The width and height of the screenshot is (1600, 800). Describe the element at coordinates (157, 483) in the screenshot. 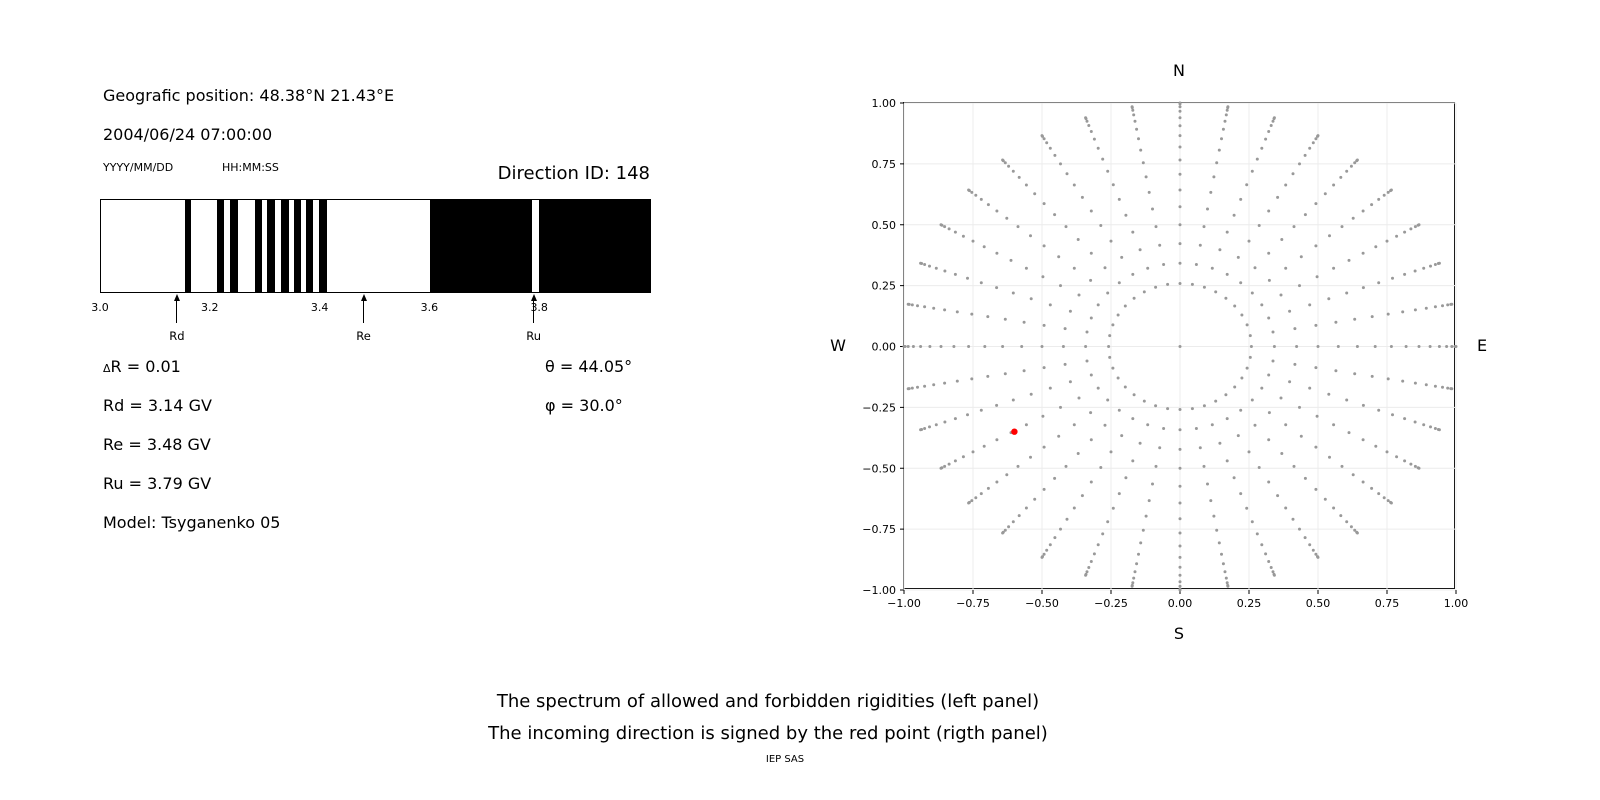

I see `ru-value: Ru = 3.79 GV` at that location.